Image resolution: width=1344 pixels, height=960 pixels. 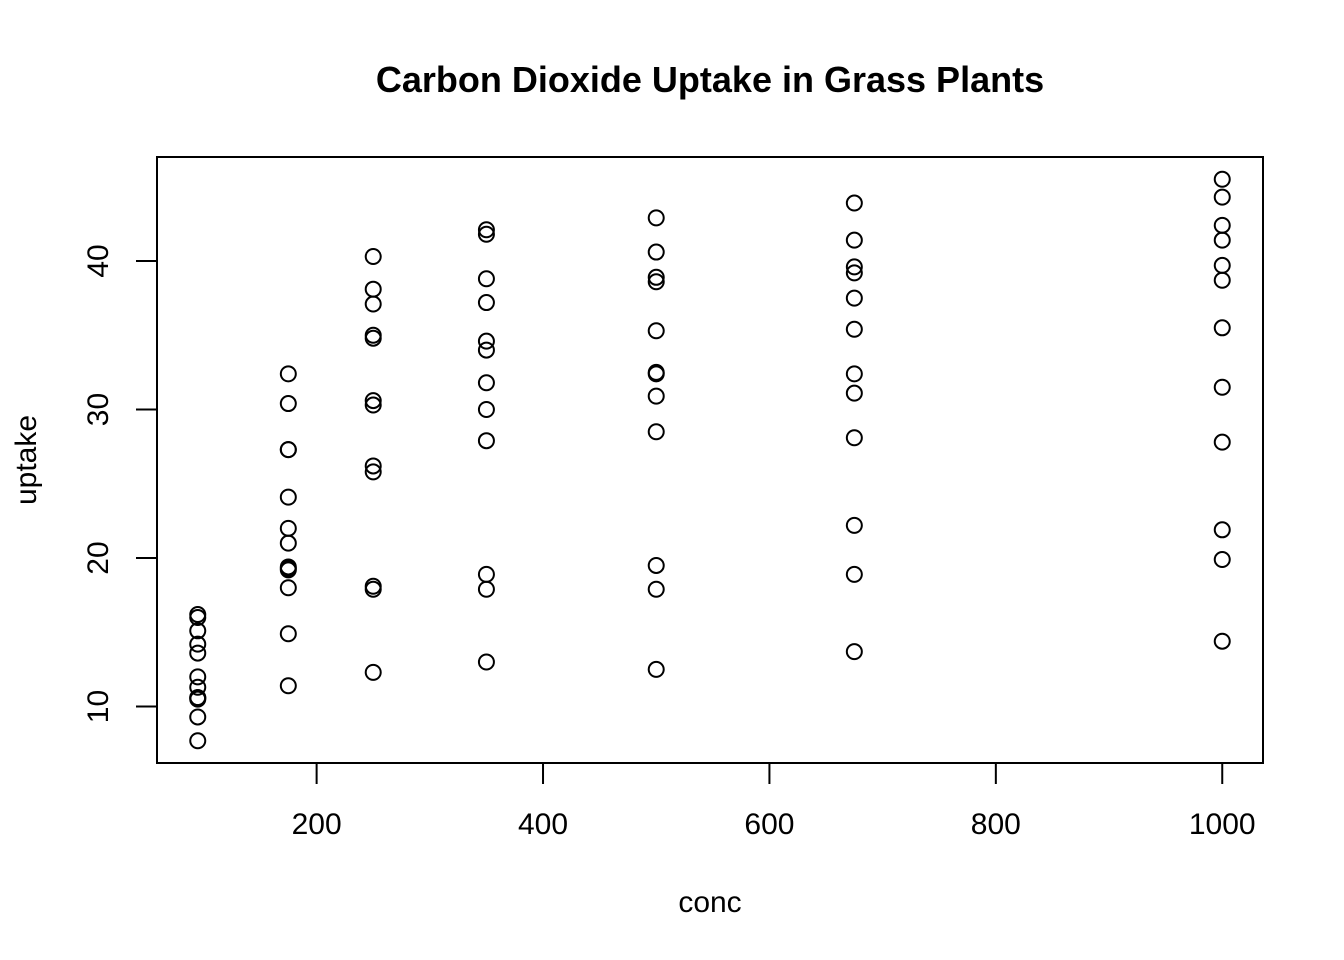 What do you see at coordinates (996, 824) in the screenshot?
I see `x-tick-label: 800` at bounding box center [996, 824].